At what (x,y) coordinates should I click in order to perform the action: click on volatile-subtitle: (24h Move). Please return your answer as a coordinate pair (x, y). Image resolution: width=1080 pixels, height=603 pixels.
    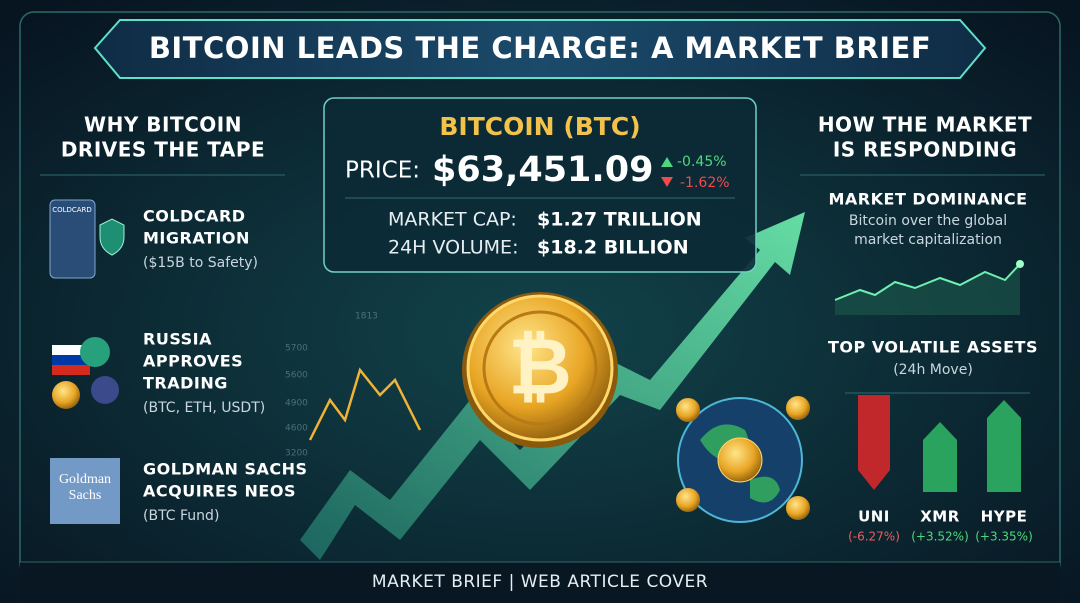
    Looking at the image, I should click on (933, 370).